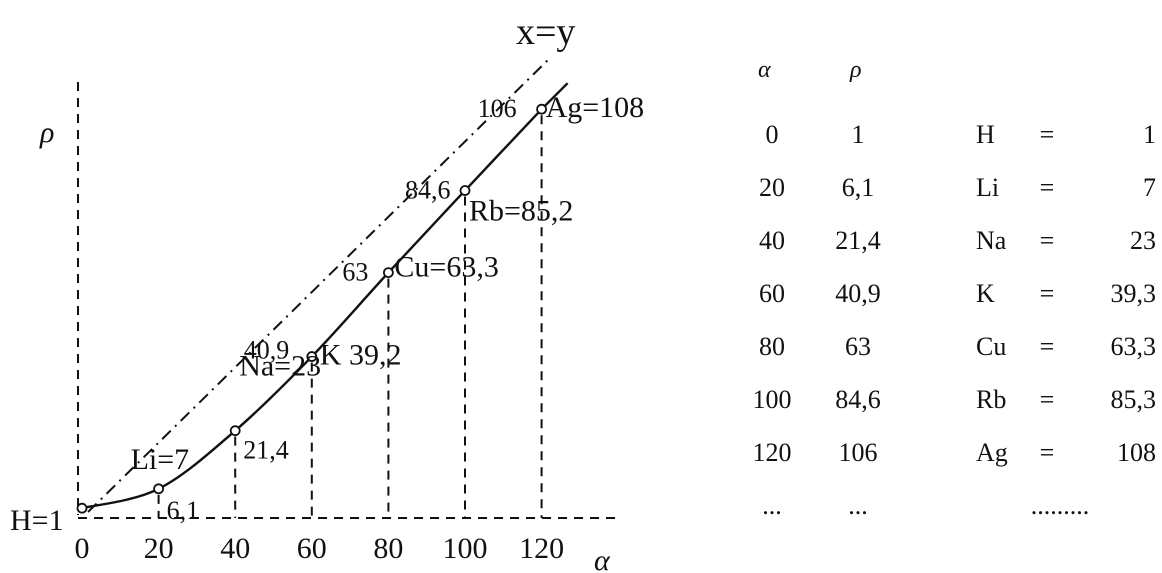 The image size is (1162, 573). Describe the element at coordinates (772, 452) in the screenshot. I see `table-cell-alpha: 120` at that location.